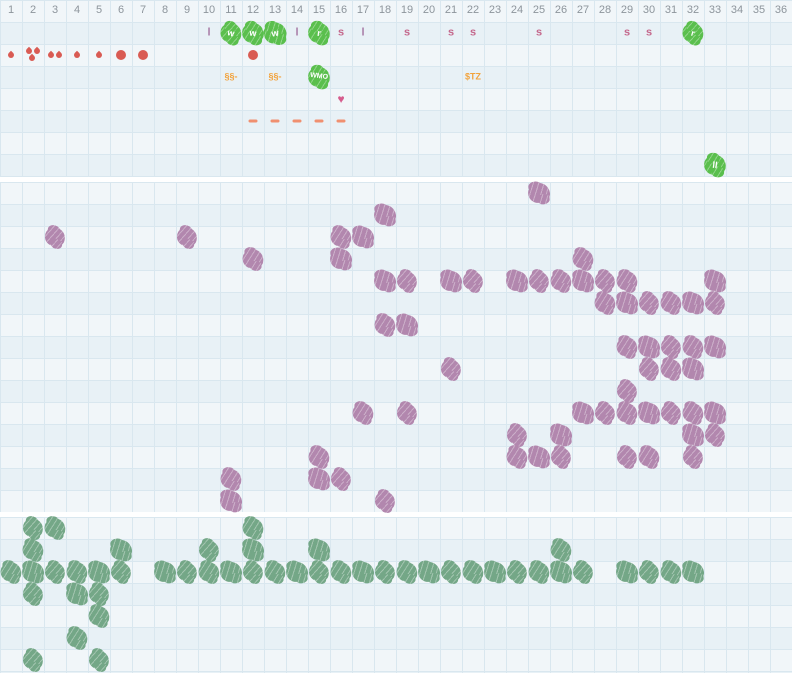 Image resolution: width=792 pixels, height=673 pixels. Describe the element at coordinates (143, 10) in the screenshot. I see `week-number: 7` at that location.